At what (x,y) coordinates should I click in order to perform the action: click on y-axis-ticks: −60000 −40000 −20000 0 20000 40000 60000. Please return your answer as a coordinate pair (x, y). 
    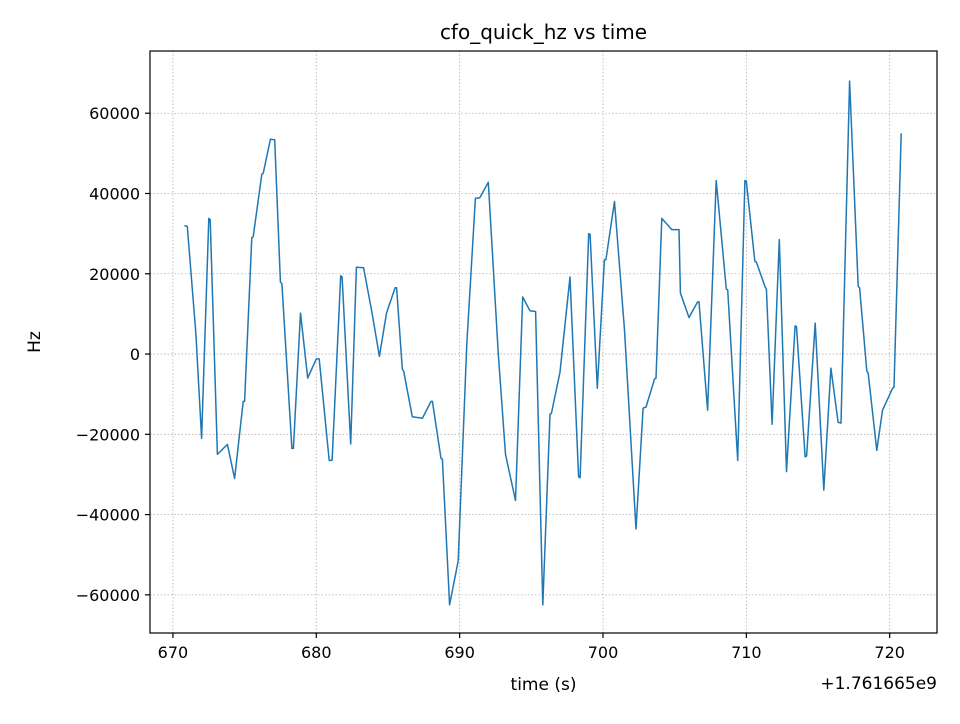
    Looking at the image, I should click on (113, 354).